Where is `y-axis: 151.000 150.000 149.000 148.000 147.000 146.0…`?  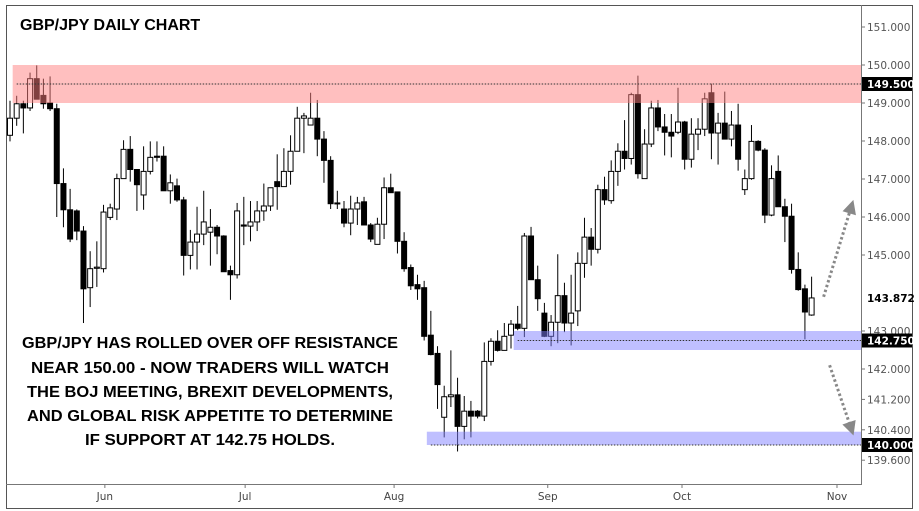
y-axis: 151.000 150.000 149.000 148.000 147.000 146.0… is located at coordinates (888, 244).